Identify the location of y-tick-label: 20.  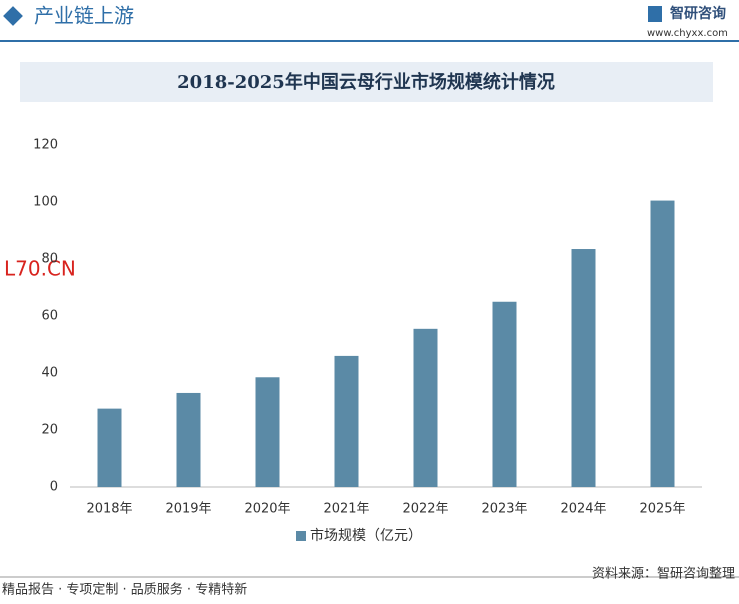
(49, 430).